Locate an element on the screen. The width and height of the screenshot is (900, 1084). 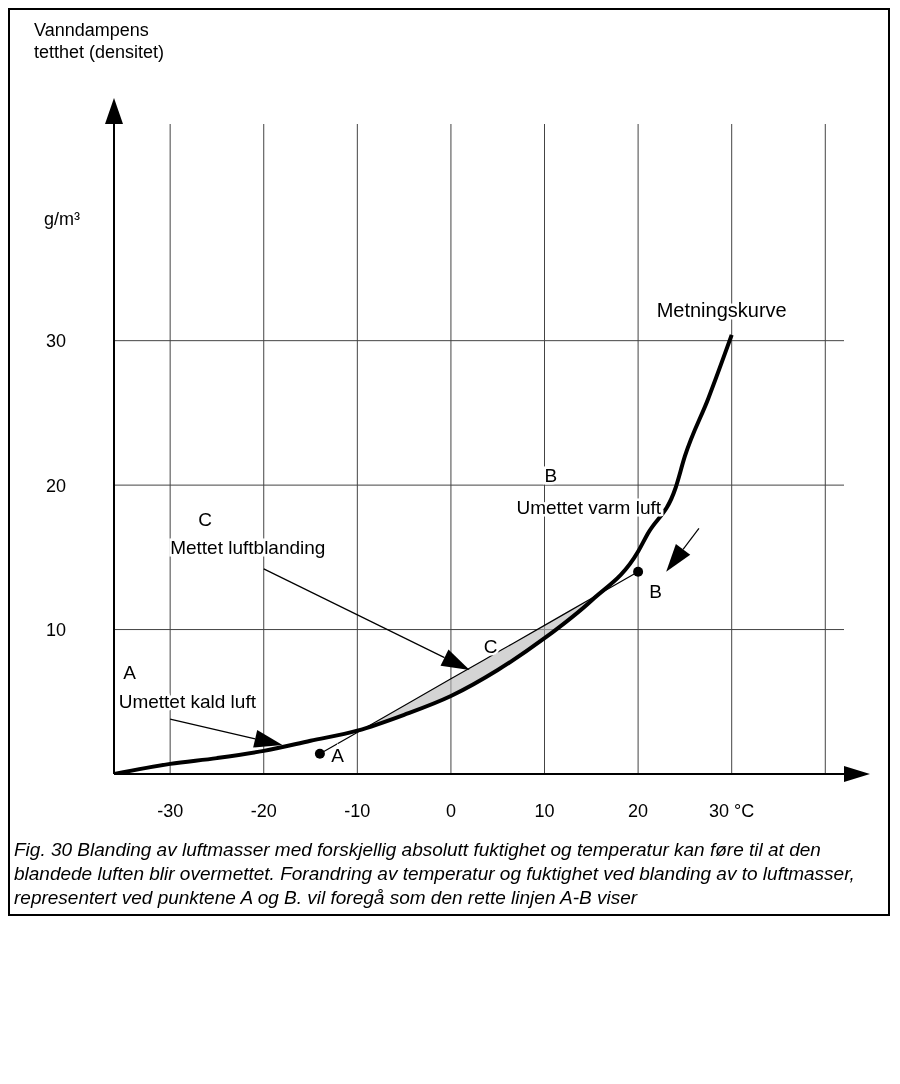
x-tick-label: -10 is located at coordinates (357, 810).